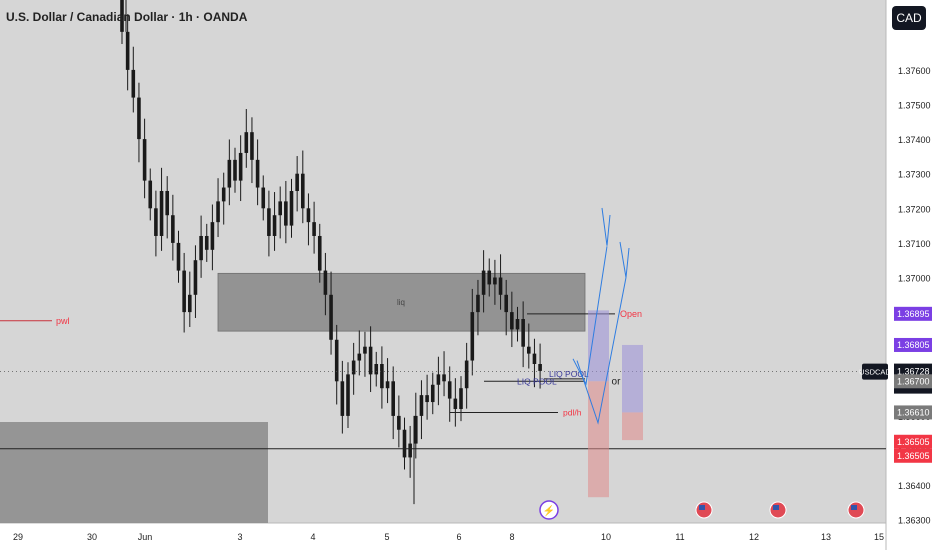  What do you see at coordinates (239, 537) in the screenshot?
I see `time-tick-label: 3` at bounding box center [239, 537].